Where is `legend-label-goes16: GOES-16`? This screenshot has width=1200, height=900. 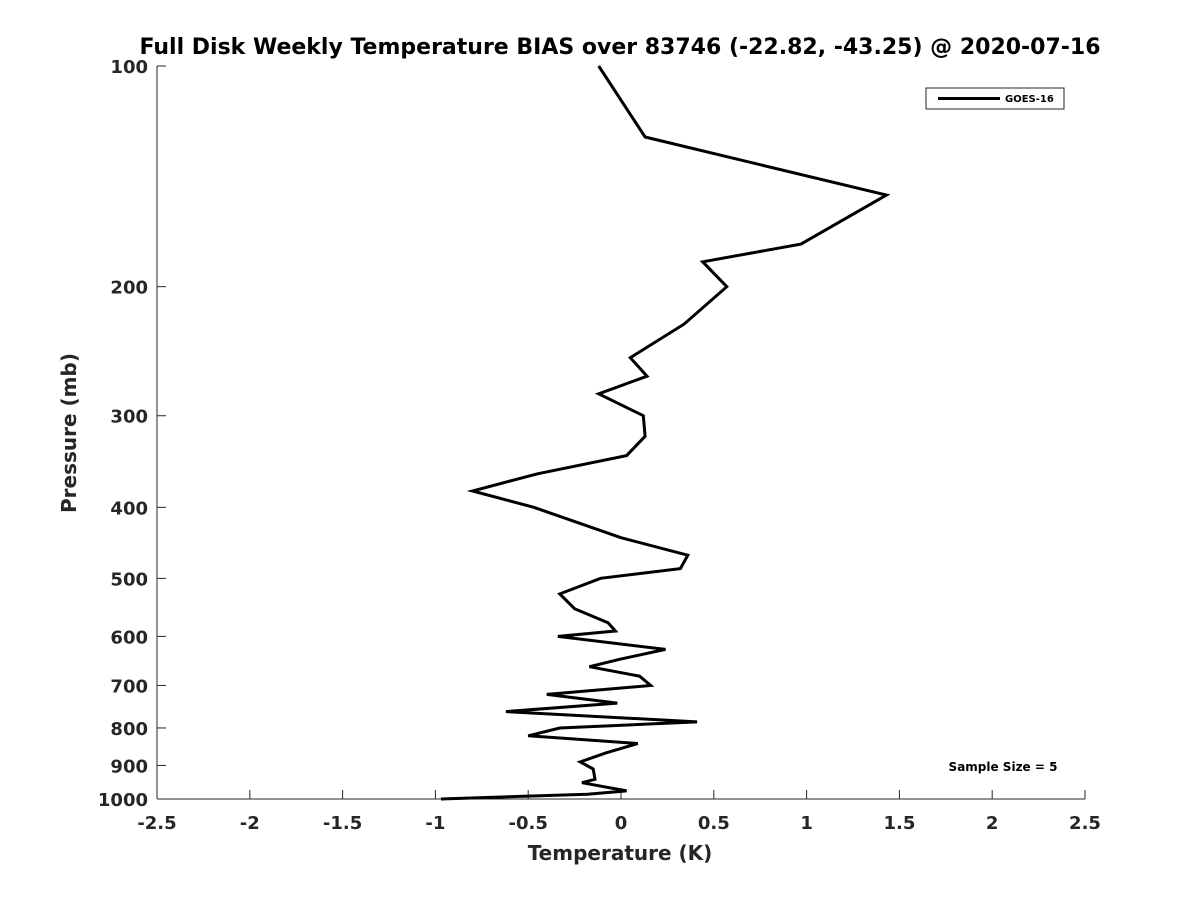 legend-label-goes16: GOES-16 is located at coordinates (1029, 99).